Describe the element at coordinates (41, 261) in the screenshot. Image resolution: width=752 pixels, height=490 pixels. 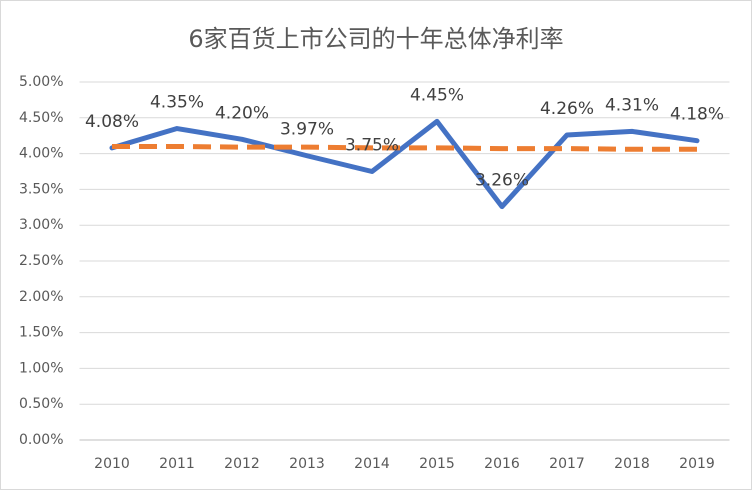
I see `y-tick-label: 2.50%` at that location.